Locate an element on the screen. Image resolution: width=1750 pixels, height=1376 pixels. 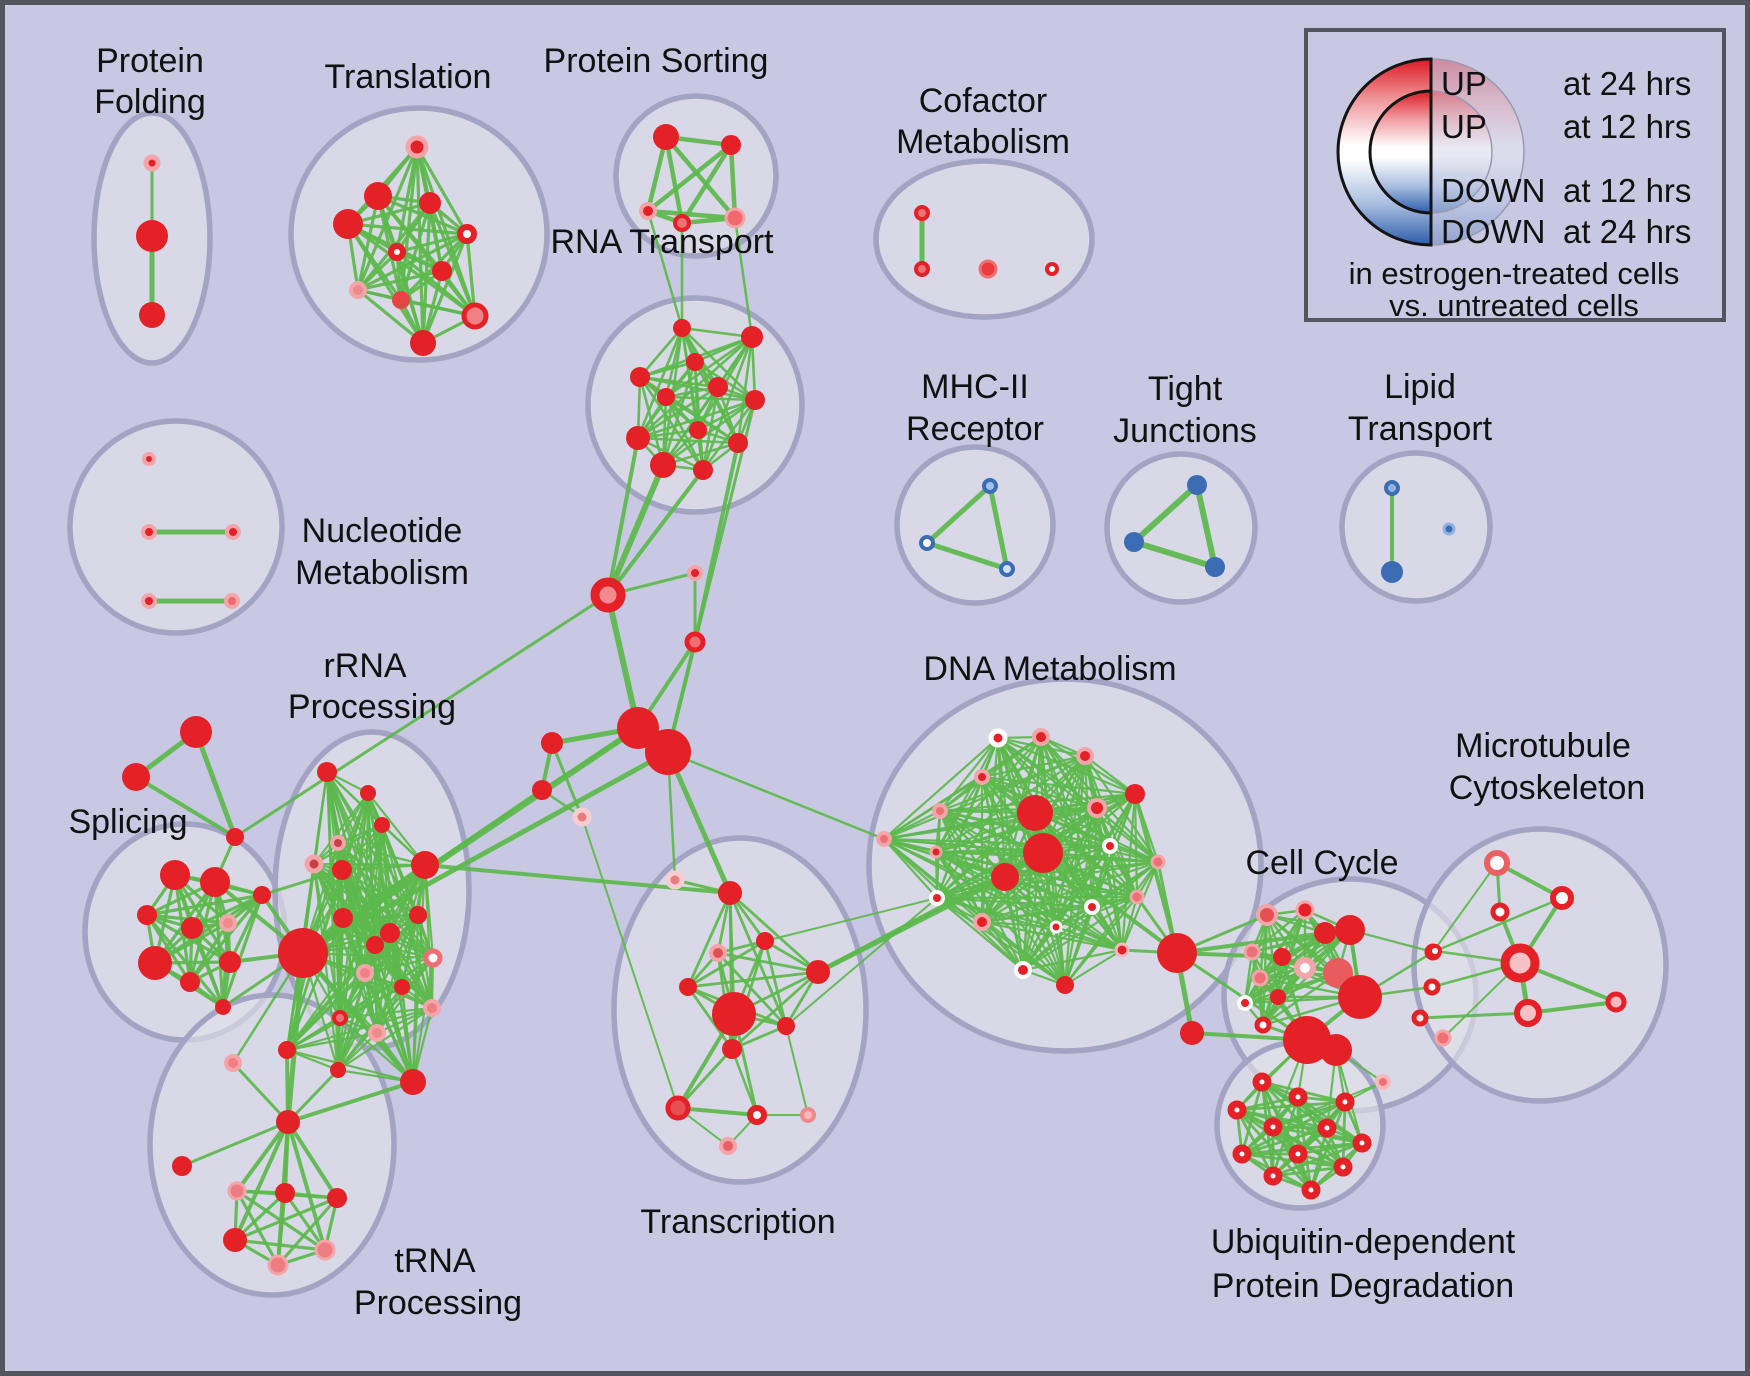
legend-ring-half is located at coordinates (1461, 152).